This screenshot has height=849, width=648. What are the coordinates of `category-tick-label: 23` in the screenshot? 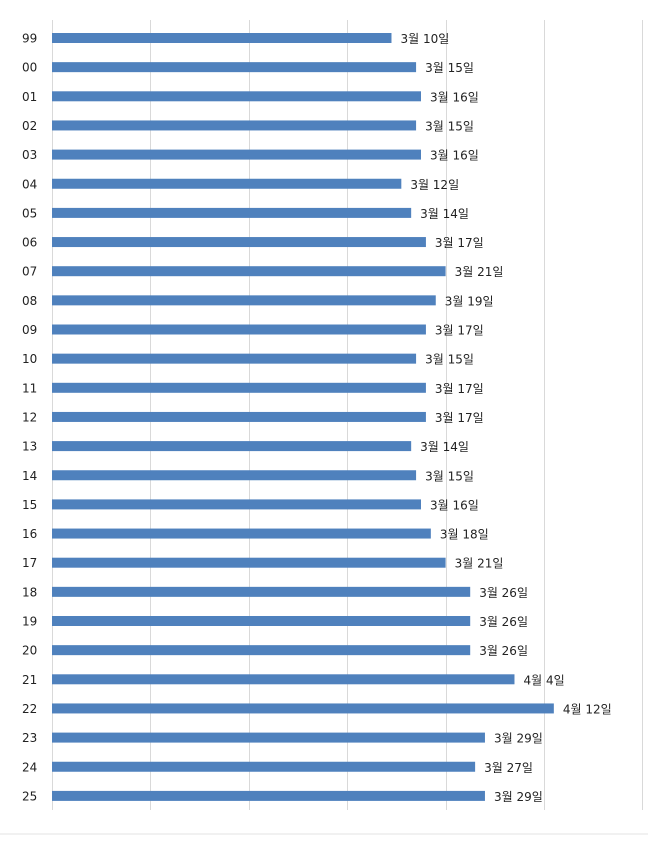 It's located at (29, 738).